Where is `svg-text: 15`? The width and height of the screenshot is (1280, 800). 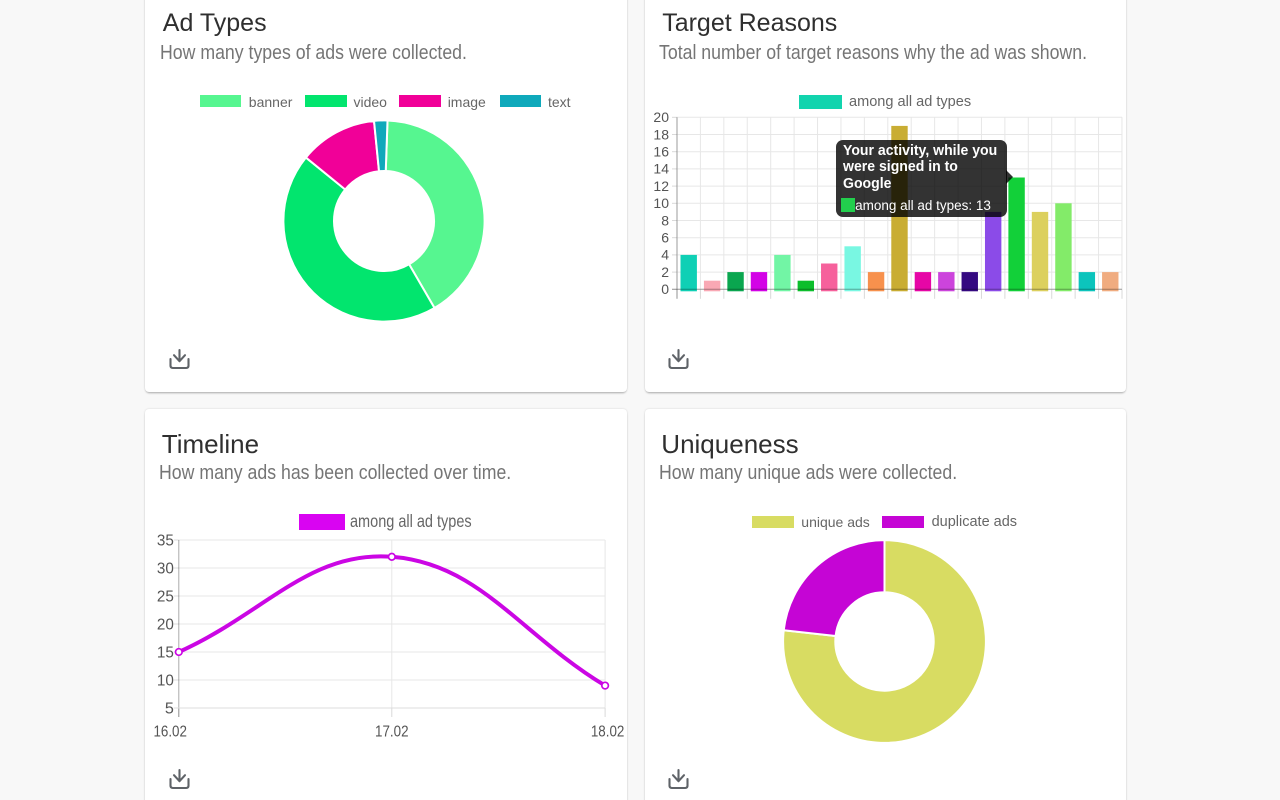 svg-text: 15 is located at coordinates (164, 653).